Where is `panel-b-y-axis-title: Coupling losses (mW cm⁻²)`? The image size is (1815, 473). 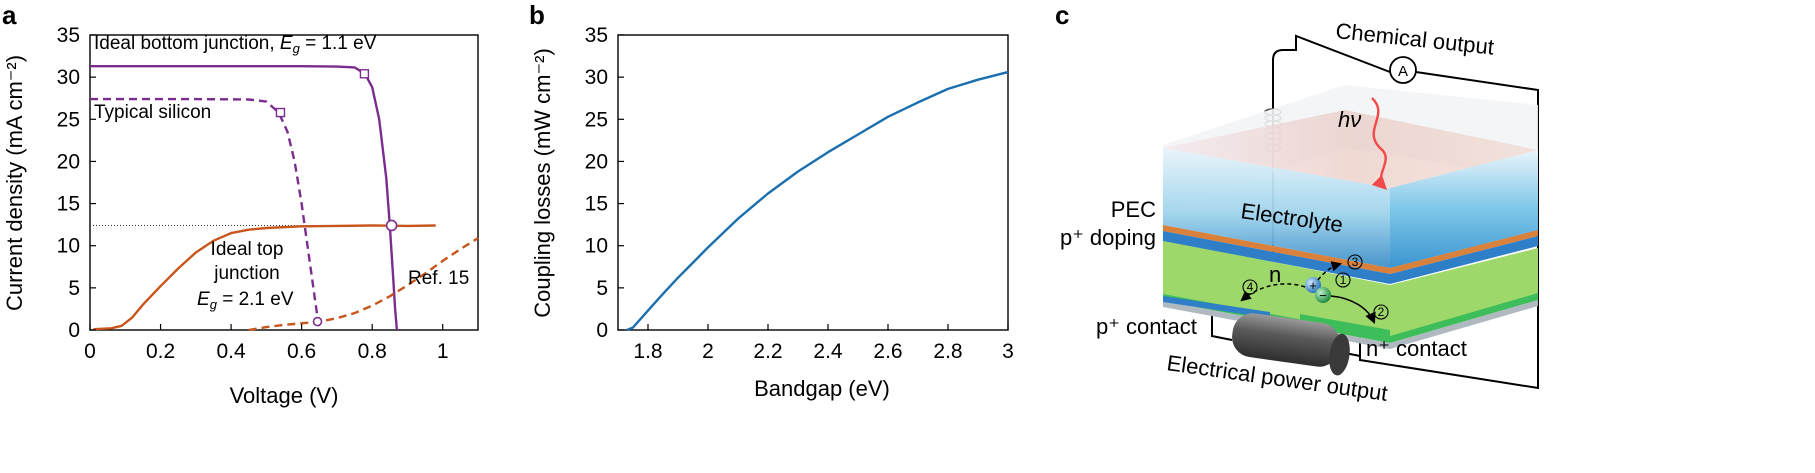
panel-b-y-axis-title: Coupling losses (mW cm⁻²) is located at coordinates (542, 183).